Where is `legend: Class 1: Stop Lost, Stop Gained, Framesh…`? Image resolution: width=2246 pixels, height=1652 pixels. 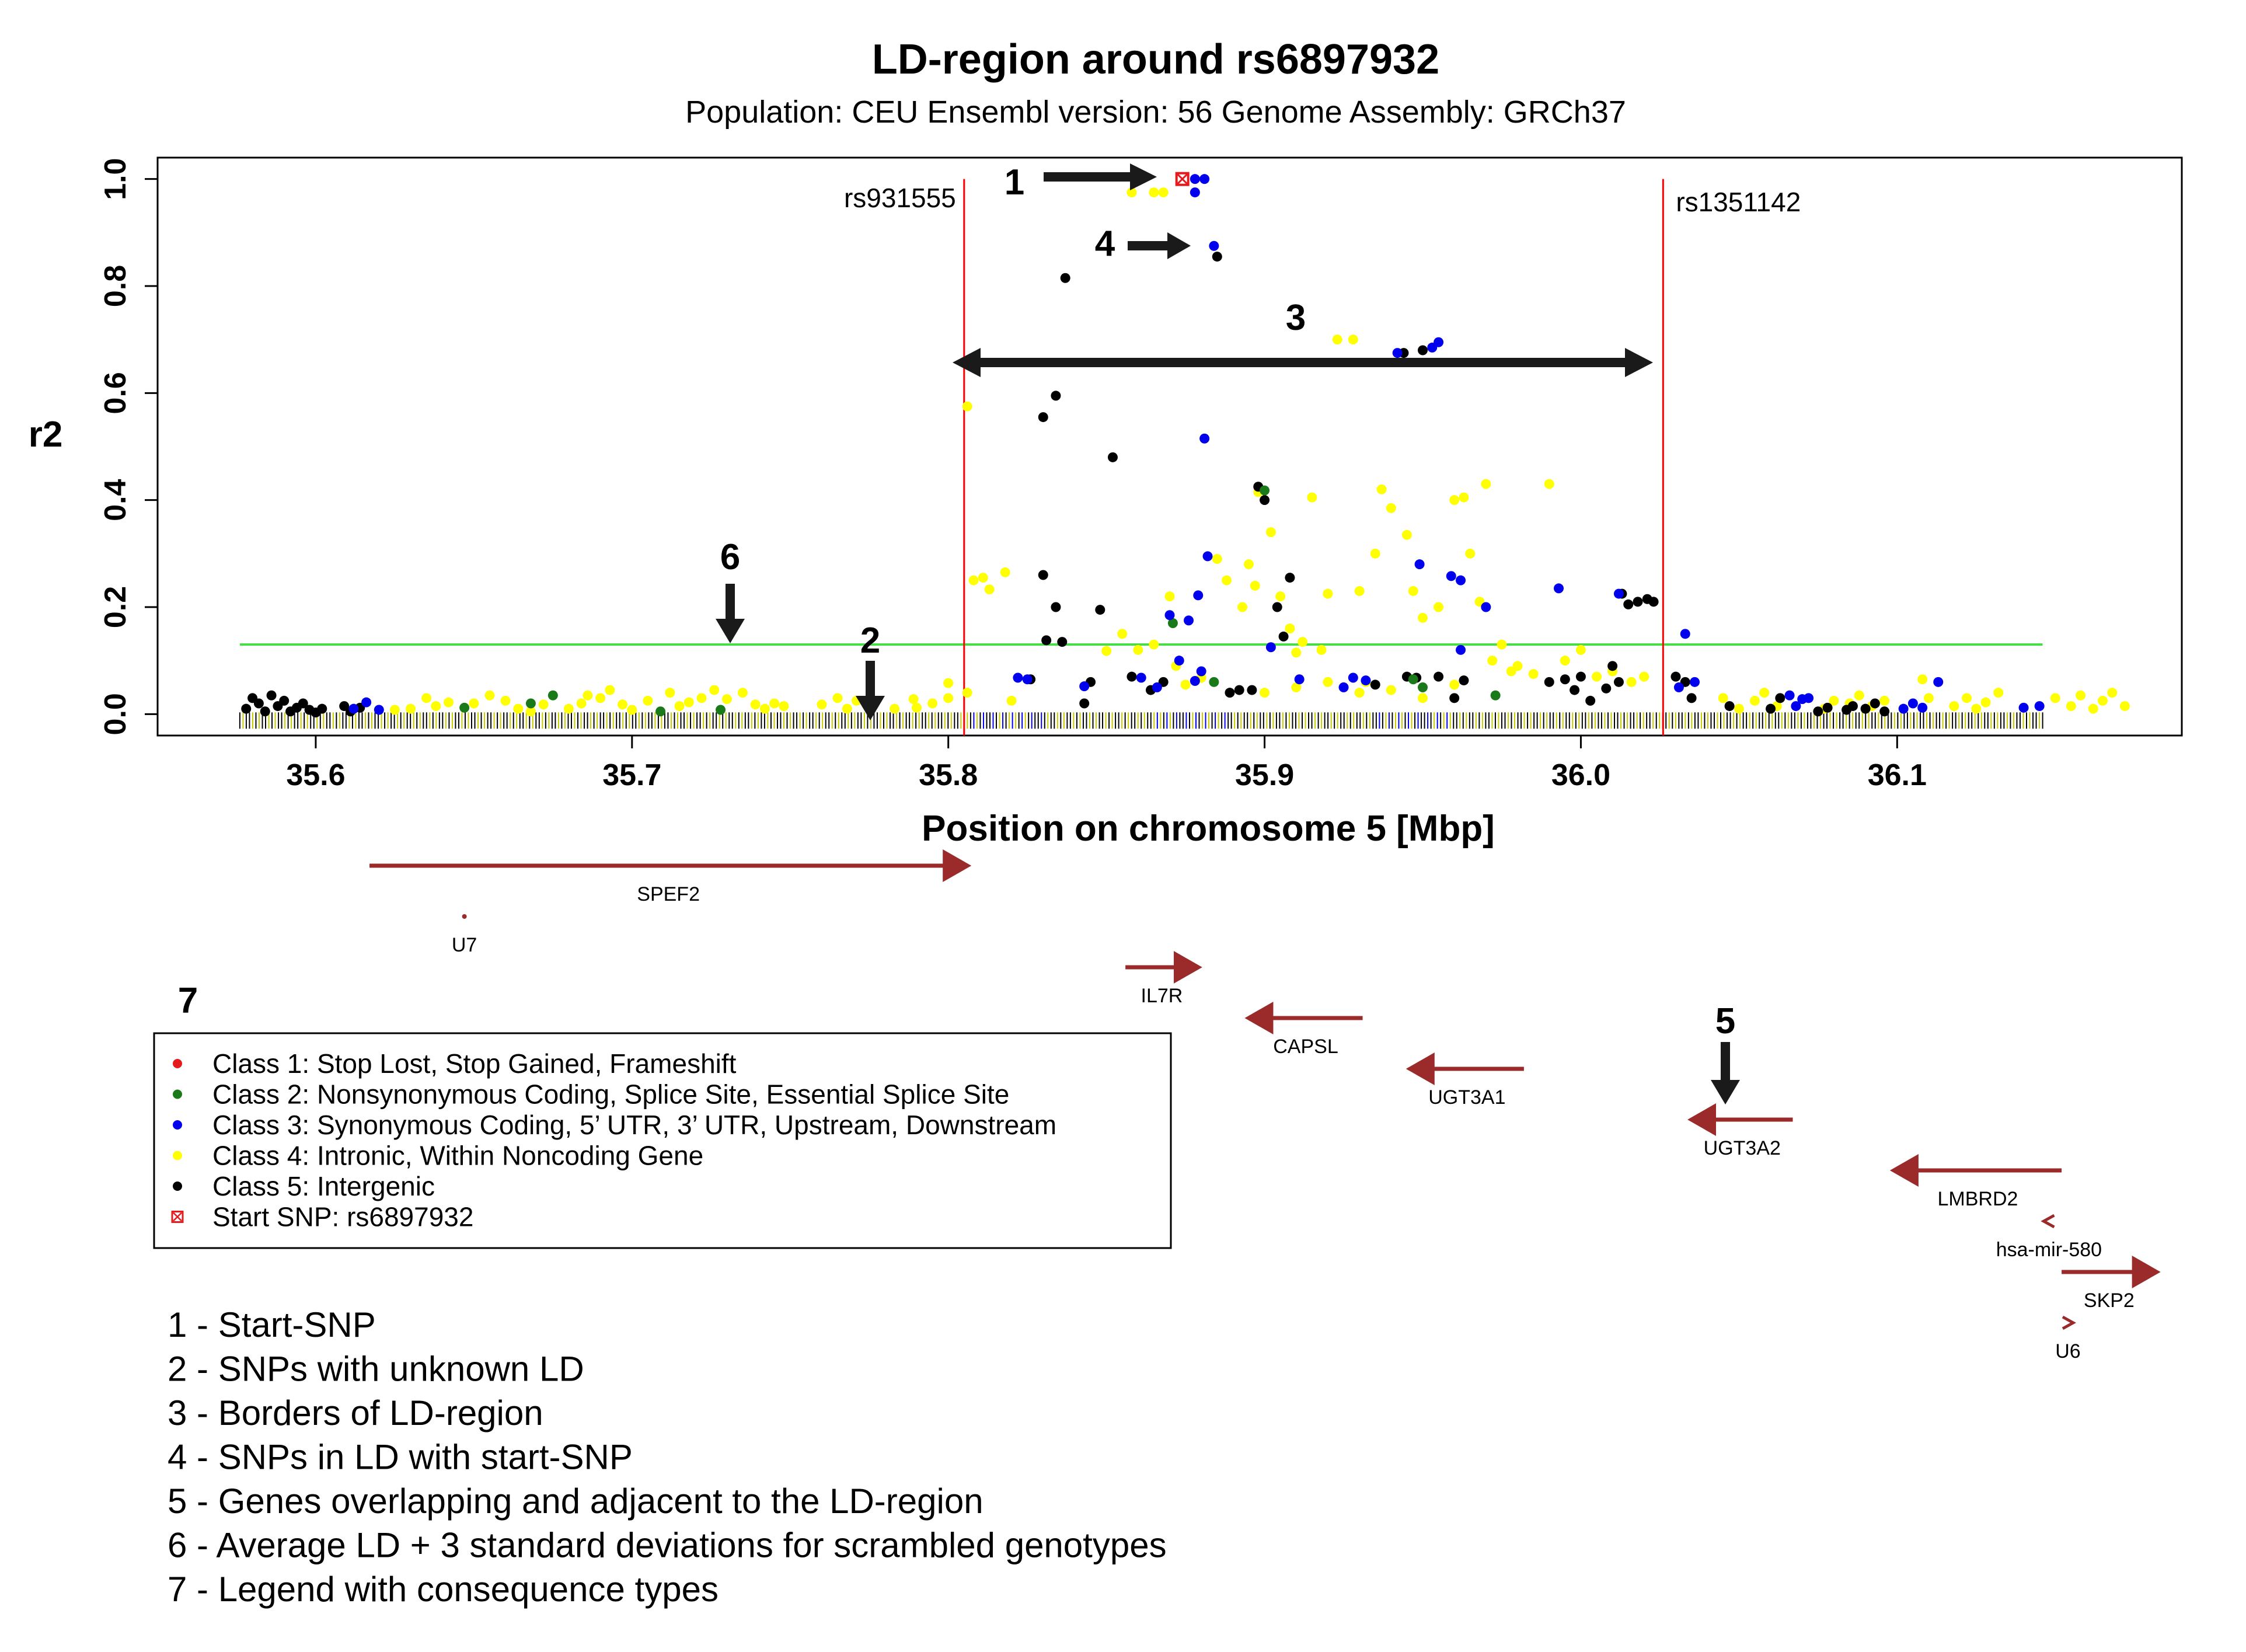 legend: Class 1: Stop Lost, Stop Gained, Framesh… is located at coordinates (613, 1140).